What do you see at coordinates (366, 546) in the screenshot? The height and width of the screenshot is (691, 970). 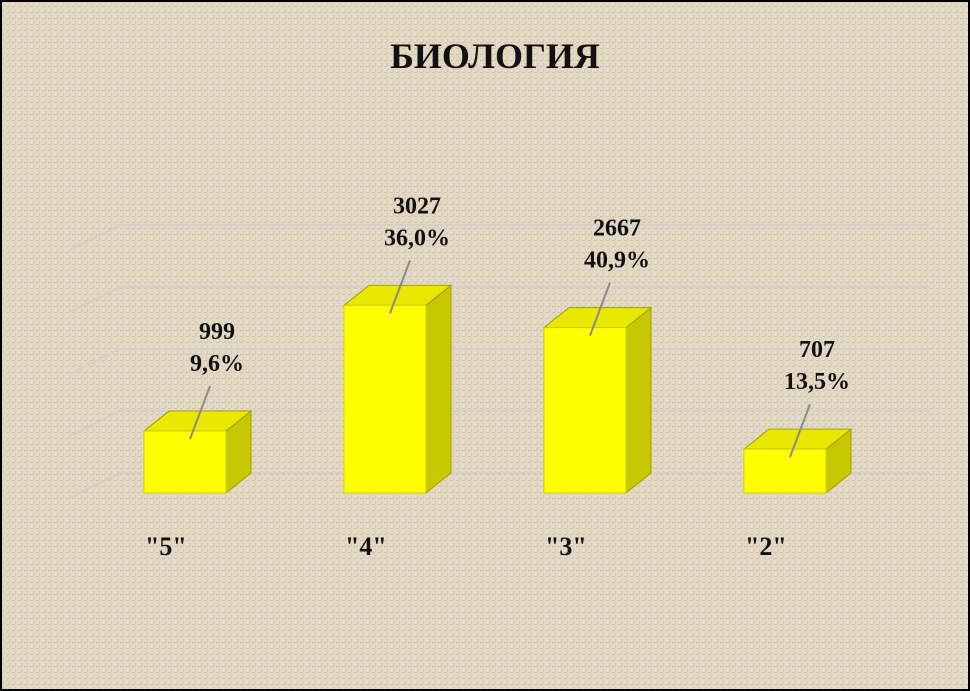 I see `x-tick-label: "4"` at bounding box center [366, 546].